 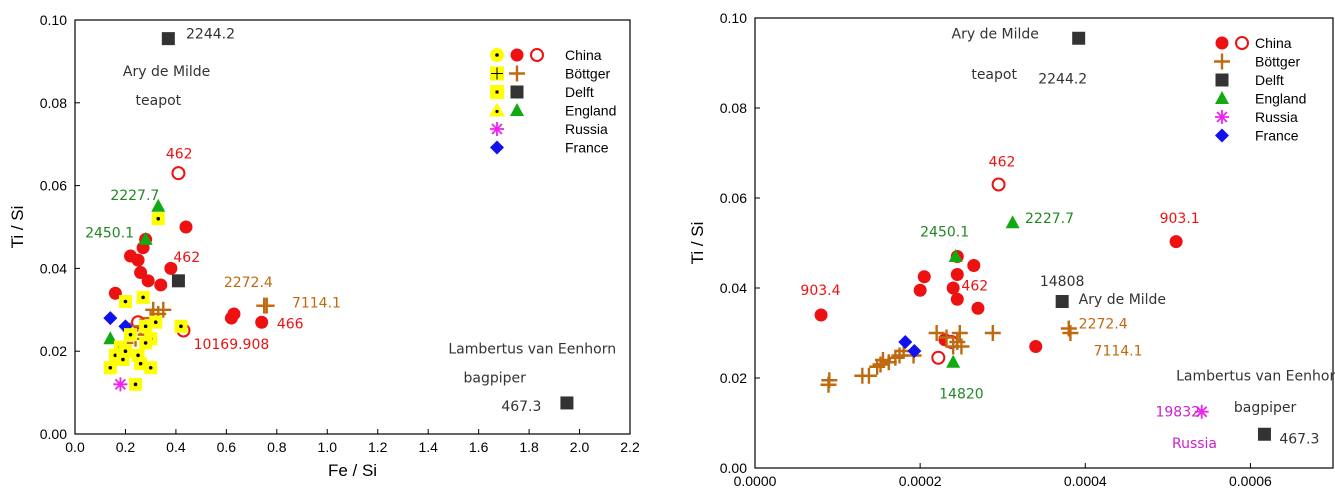 What do you see at coordinates (479, 447) in the screenshot?
I see `x-tick-label: 1.6` at bounding box center [479, 447].